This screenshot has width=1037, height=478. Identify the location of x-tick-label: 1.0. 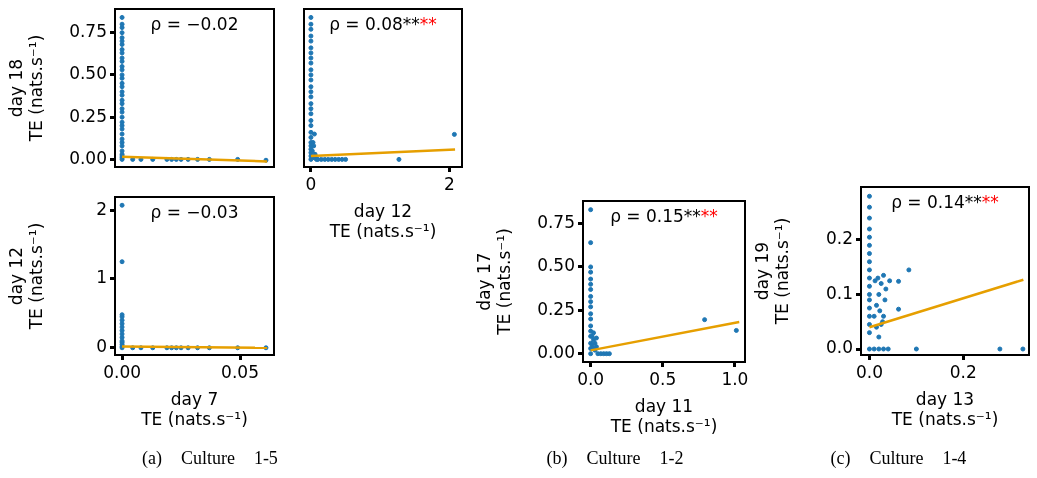
(735, 378).